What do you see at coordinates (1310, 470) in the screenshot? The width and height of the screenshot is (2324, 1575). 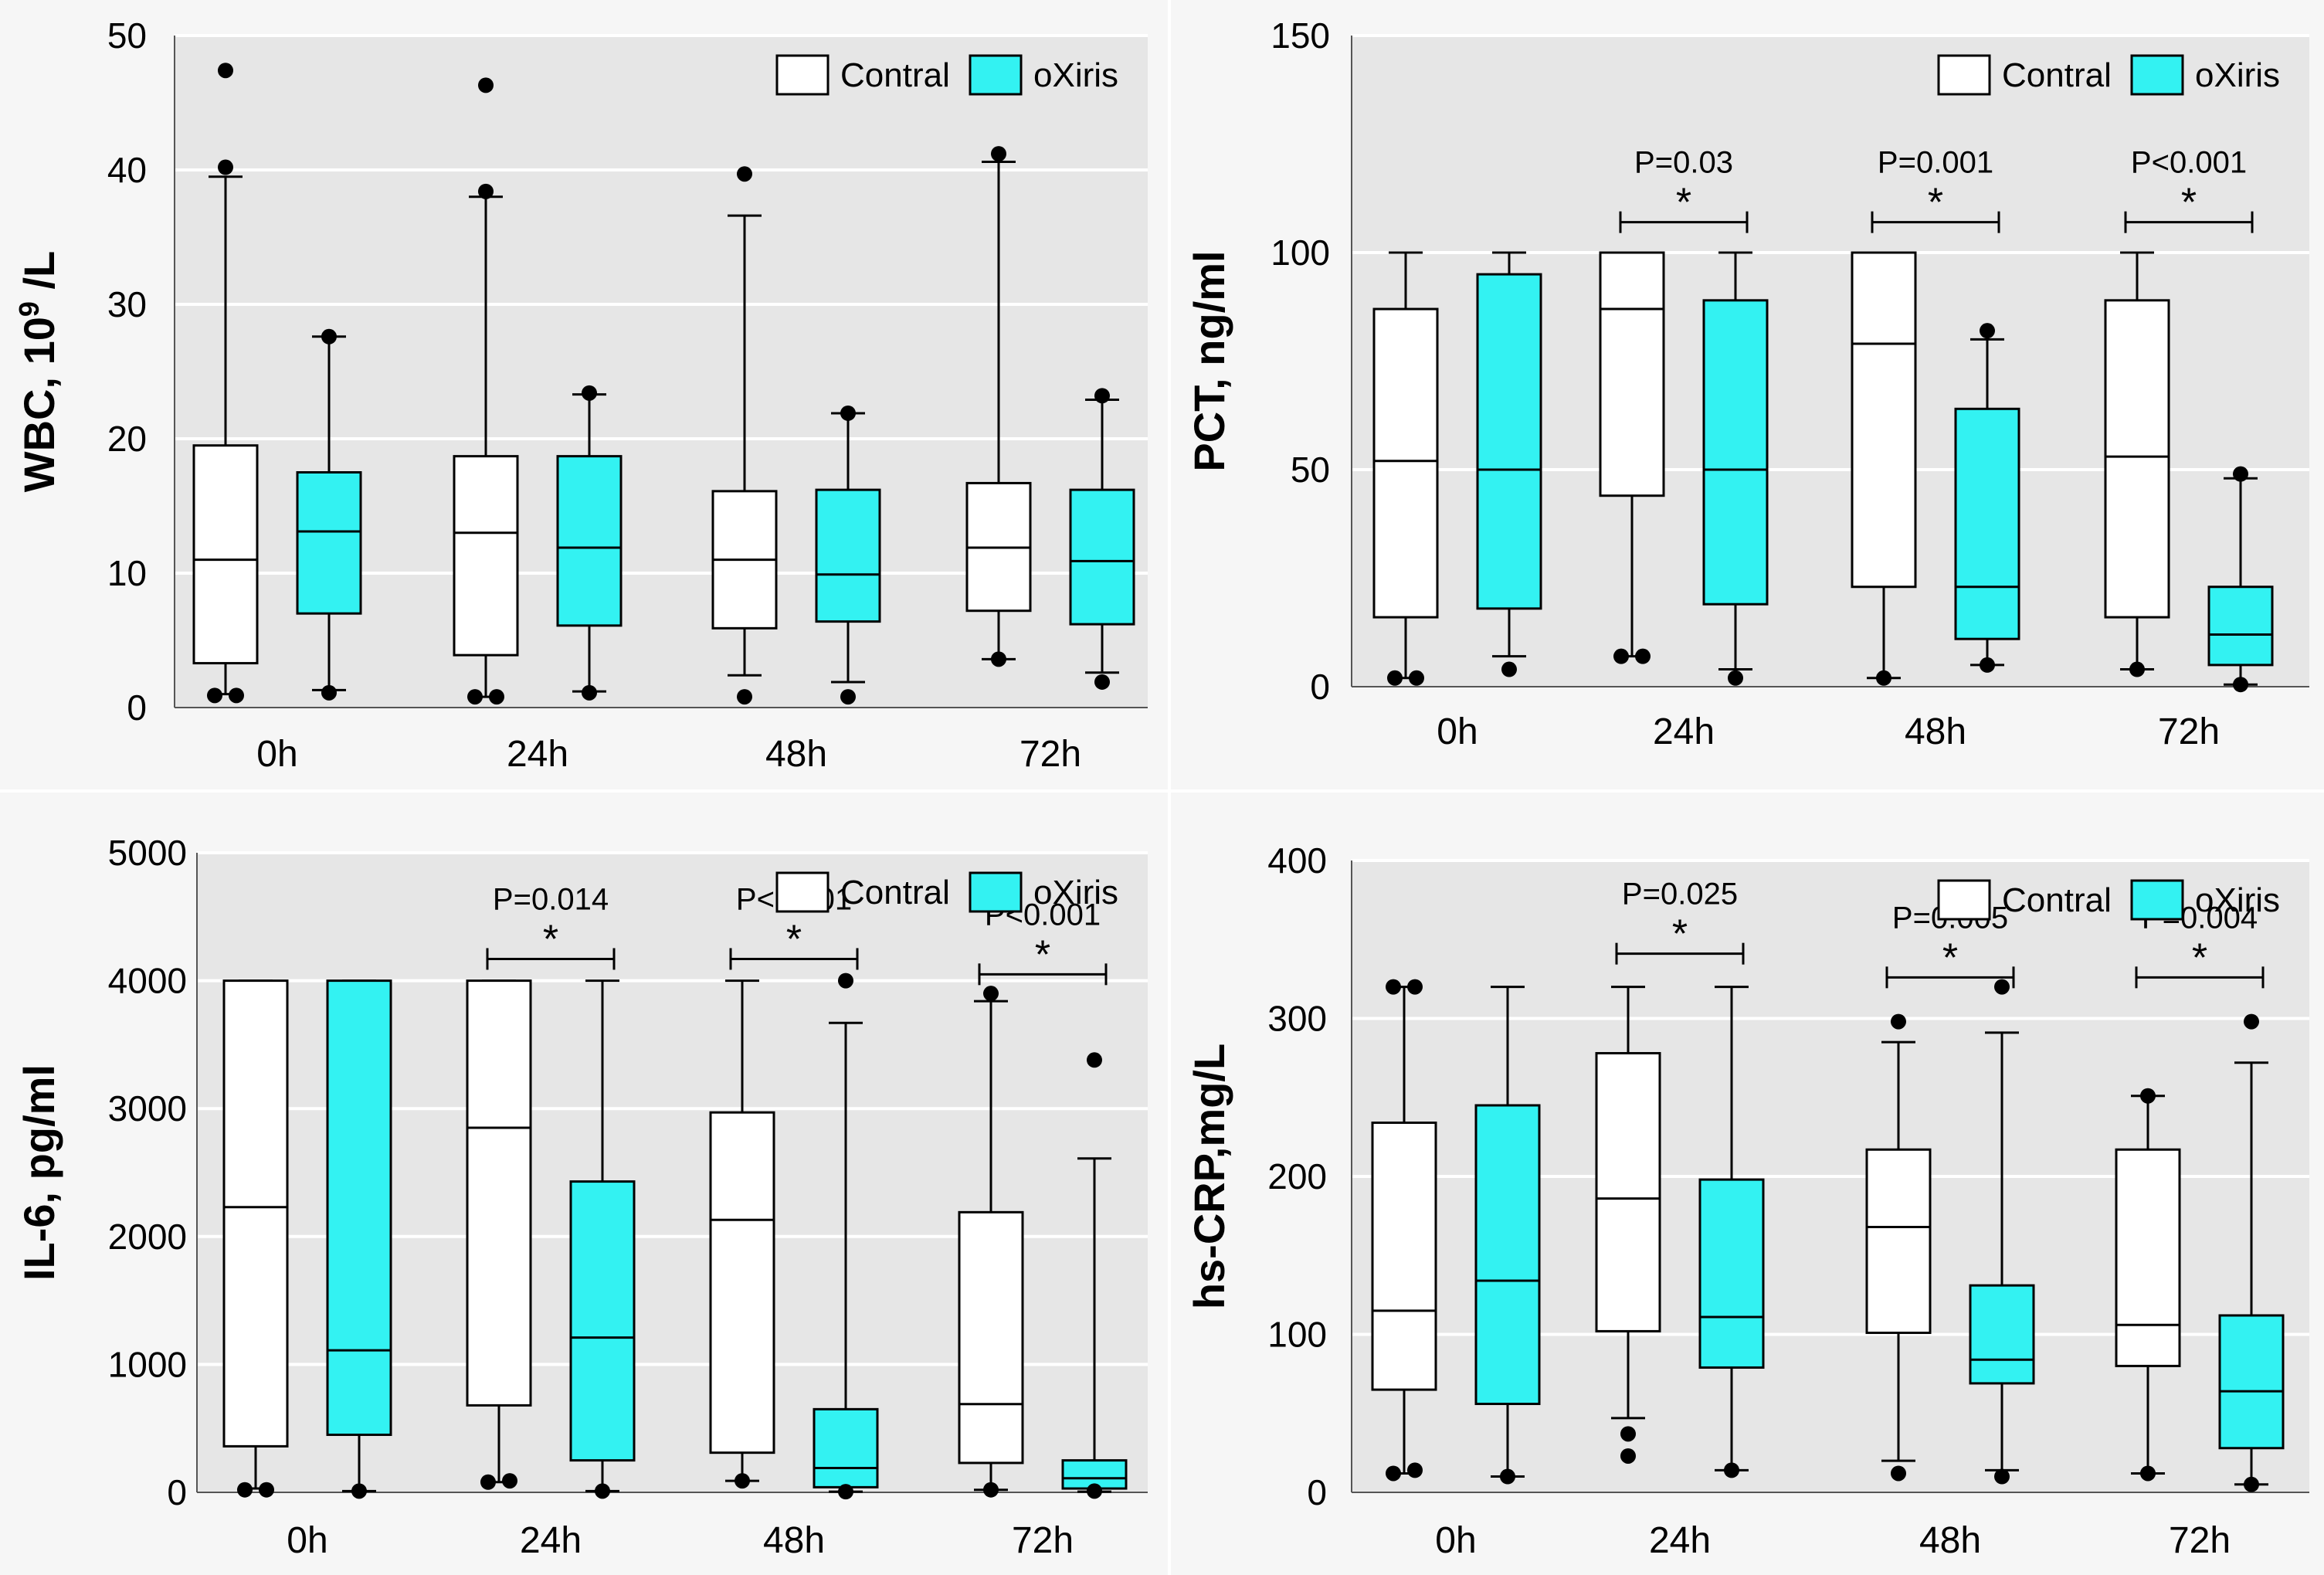 I see `y-tick-label: 50` at bounding box center [1310, 470].